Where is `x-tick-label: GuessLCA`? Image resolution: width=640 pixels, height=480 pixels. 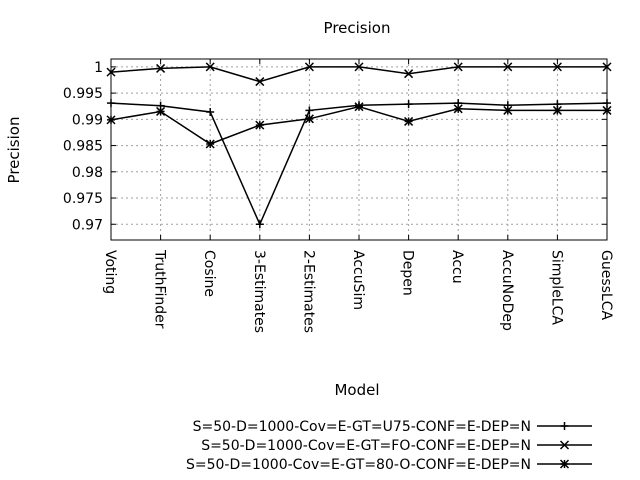
x-tick-label: GuessLCA is located at coordinates (606, 285).